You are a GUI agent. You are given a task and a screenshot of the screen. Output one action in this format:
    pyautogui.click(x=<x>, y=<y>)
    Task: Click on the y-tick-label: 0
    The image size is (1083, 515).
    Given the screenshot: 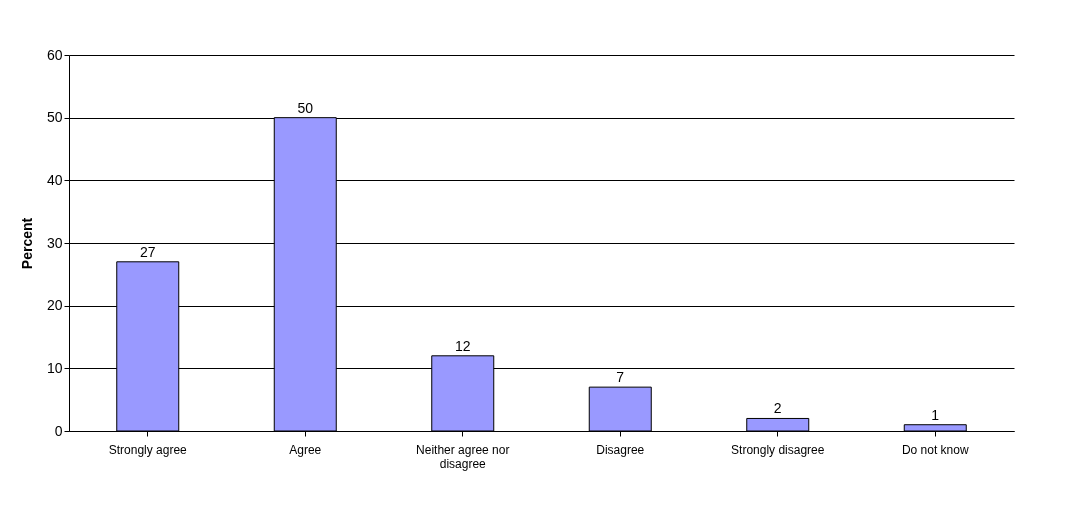 What is the action you would take?
    pyautogui.click(x=58, y=430)
    